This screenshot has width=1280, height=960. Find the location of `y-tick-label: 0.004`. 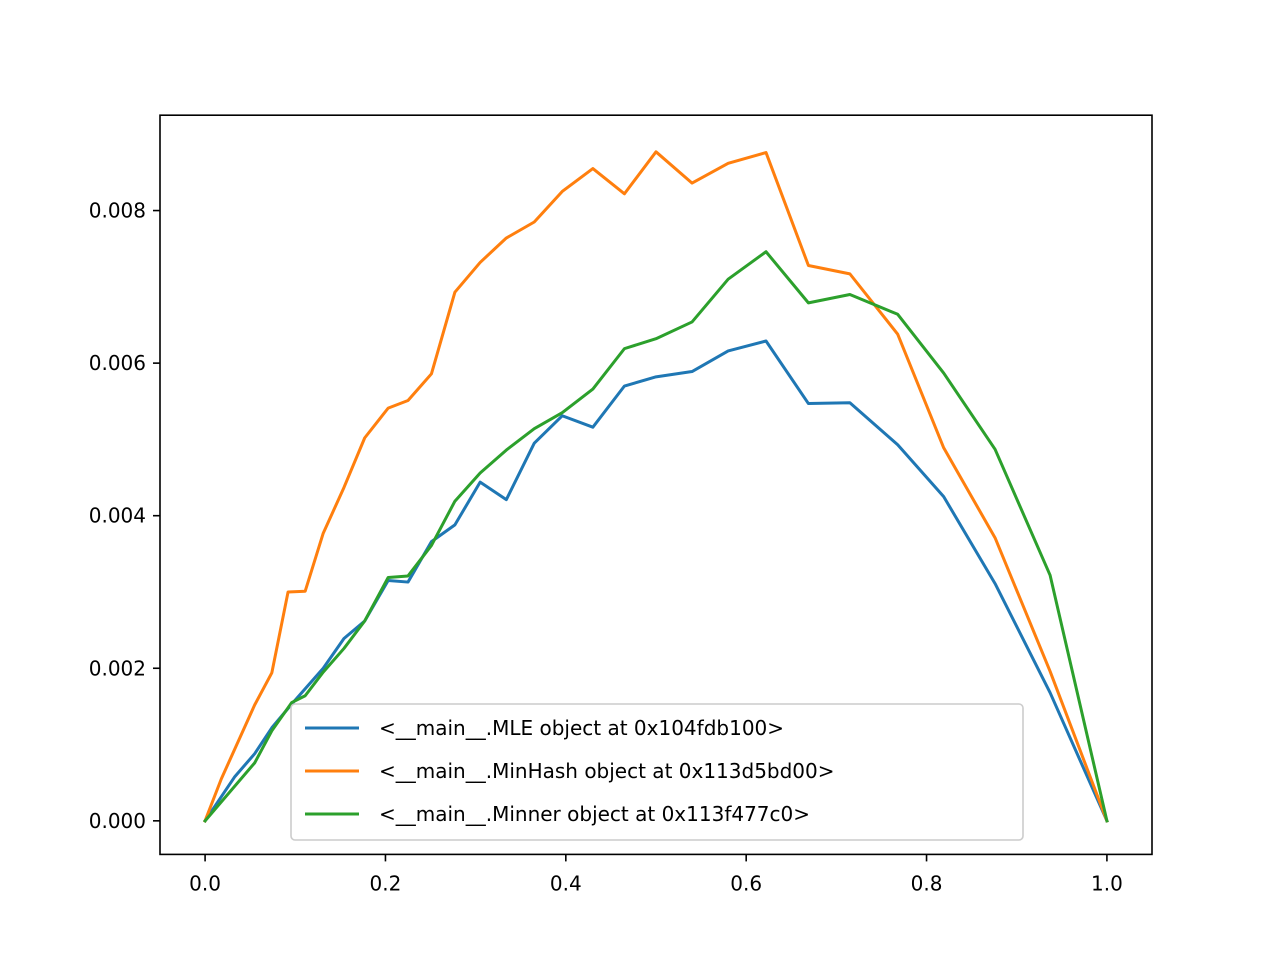

y-tick-label: 0.004 is located at coordinates (117, 516).